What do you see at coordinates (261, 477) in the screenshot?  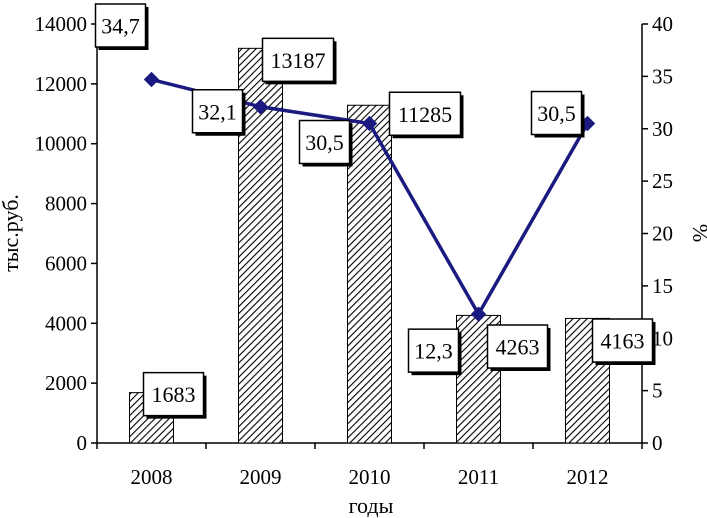 I see `x-tick-label: 2009` at bounding box center [261, 477].